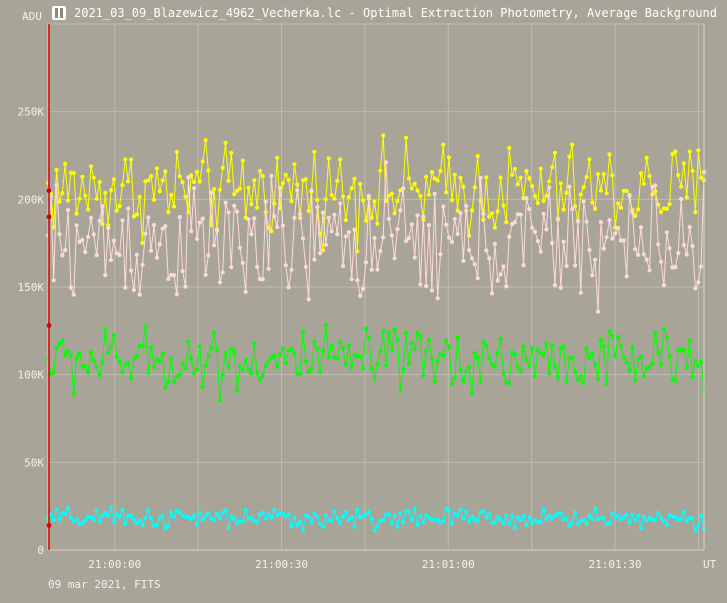 The height and width of the screenshot is (603, 727). What do you see at coordinates (615, 564) in the screenshot?
I see `x-tick-label: 21:01:30` at bounding box center [615, 564].